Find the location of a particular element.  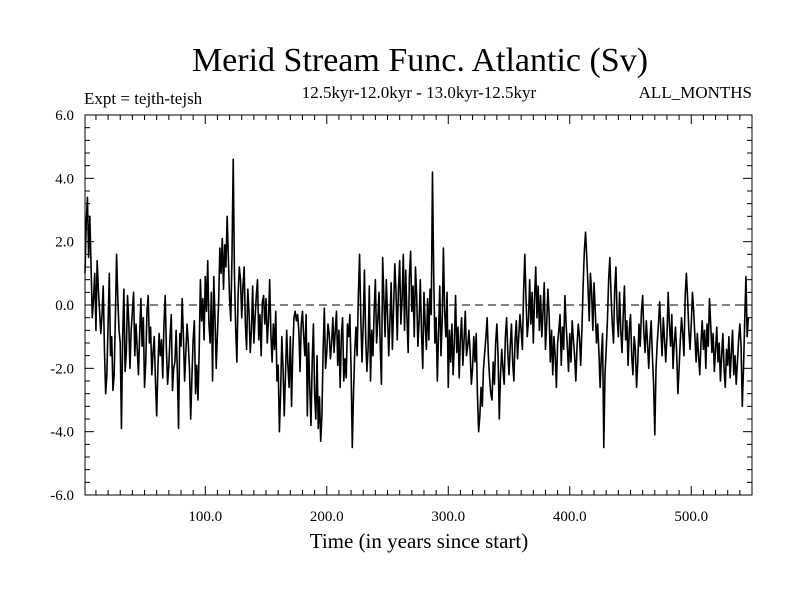

y-tick-label: 2.0 is located at coordinates (64, 243).